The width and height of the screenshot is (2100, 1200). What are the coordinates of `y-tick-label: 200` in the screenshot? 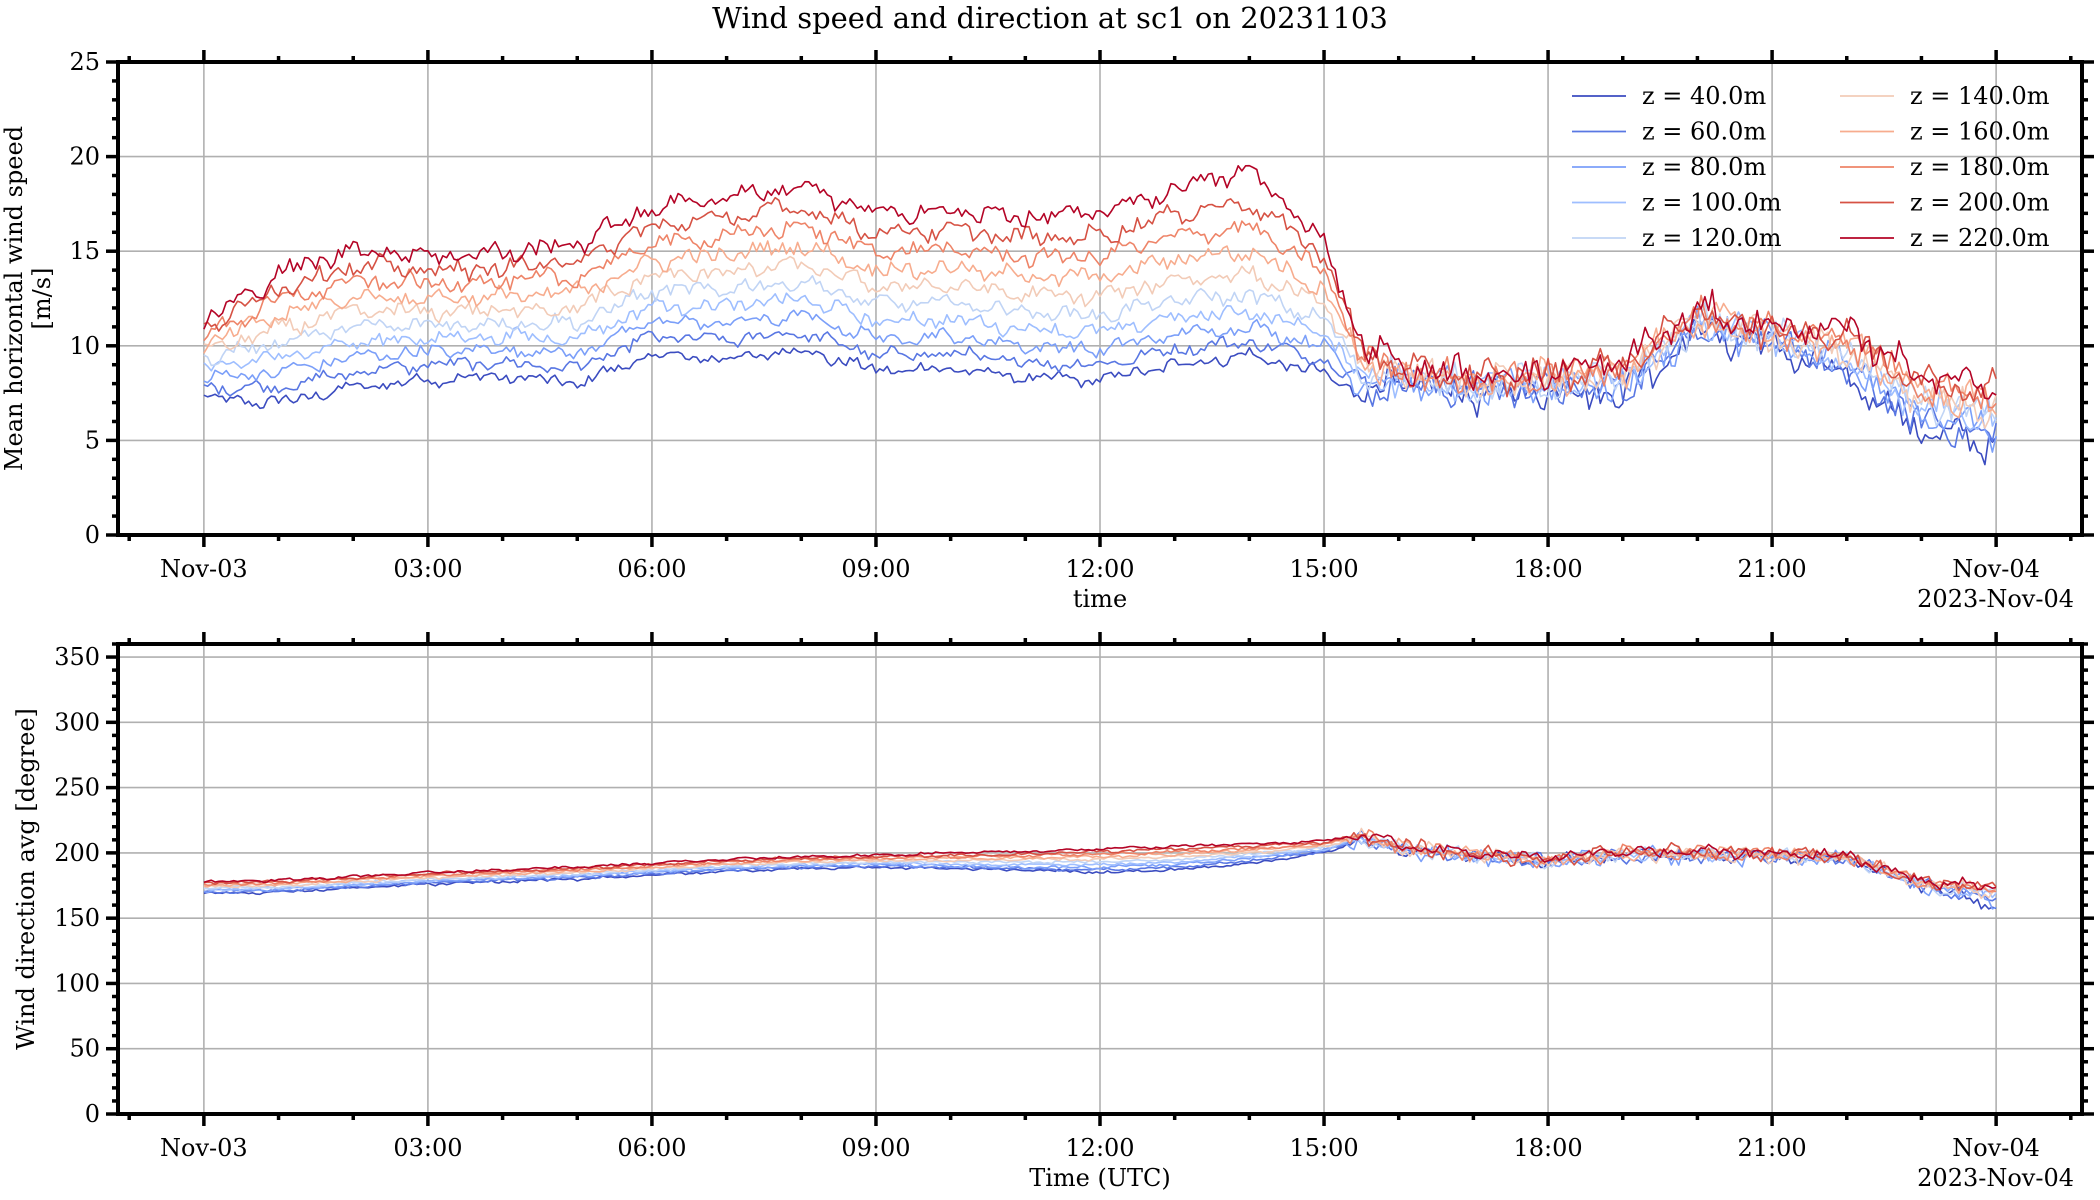 It's located at (77, 853).